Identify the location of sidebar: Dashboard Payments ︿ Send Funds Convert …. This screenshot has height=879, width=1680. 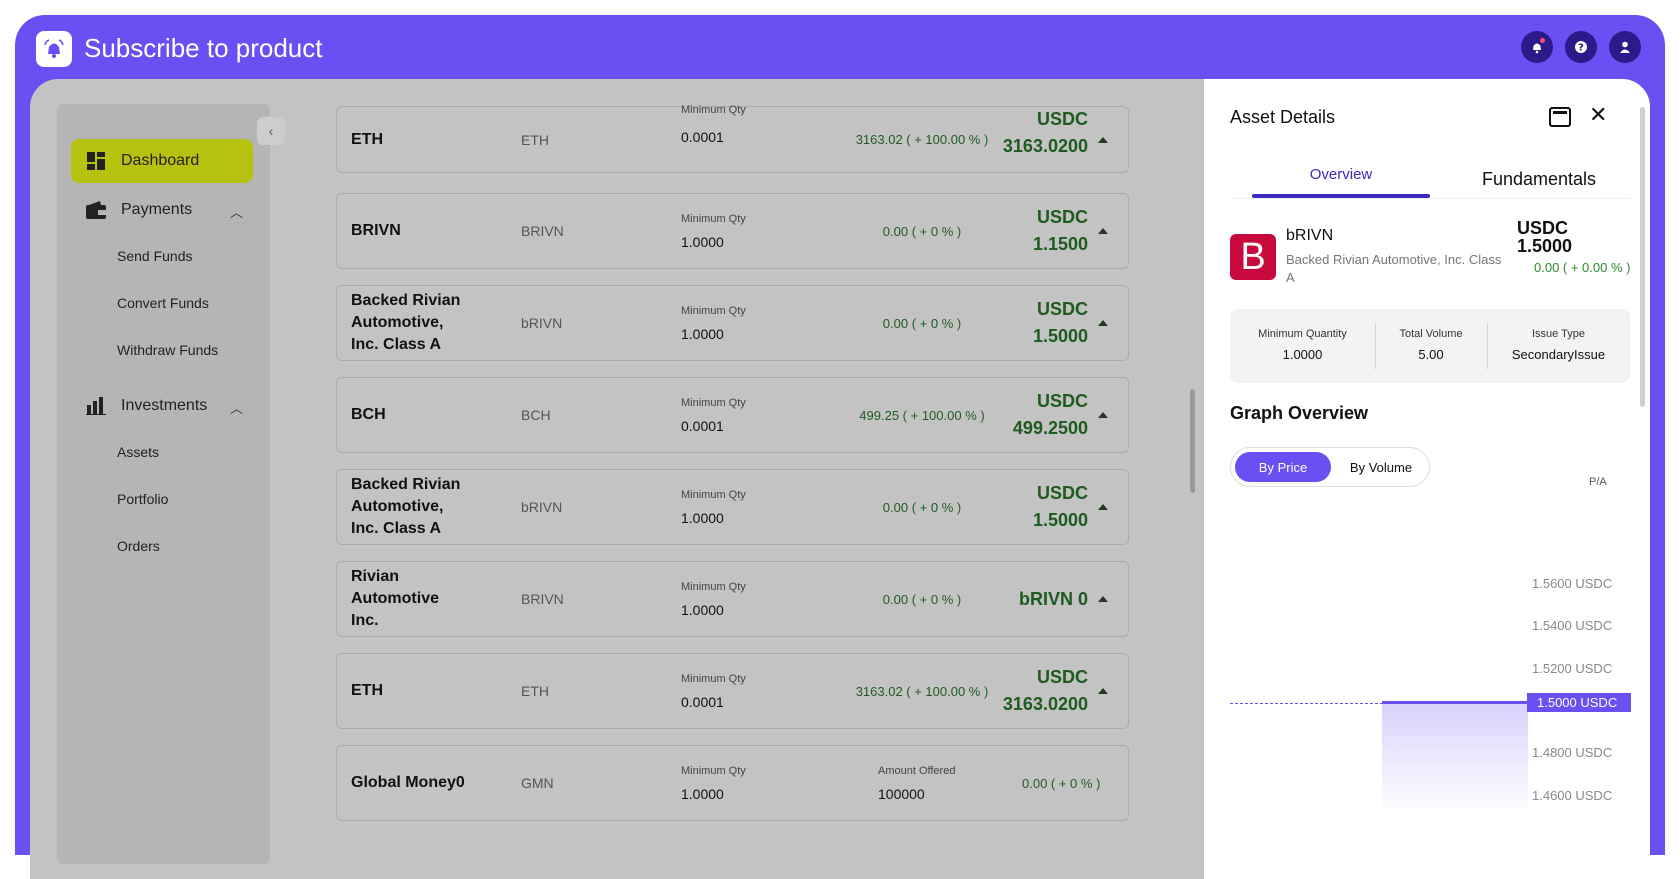
(163, 484).